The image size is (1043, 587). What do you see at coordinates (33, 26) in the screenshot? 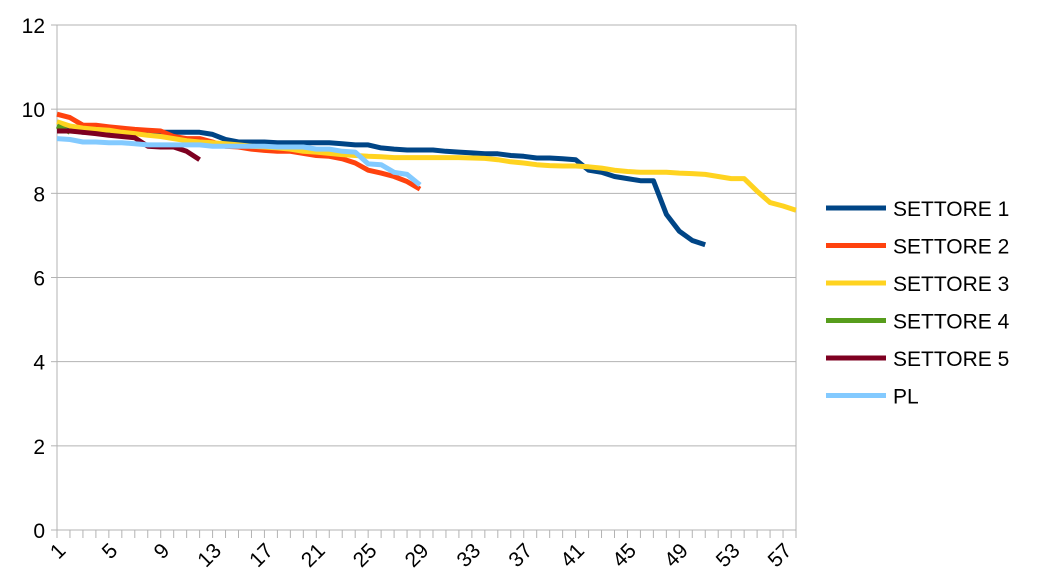
I see `y-tick-label: 12` at bounding box center [33, 26].